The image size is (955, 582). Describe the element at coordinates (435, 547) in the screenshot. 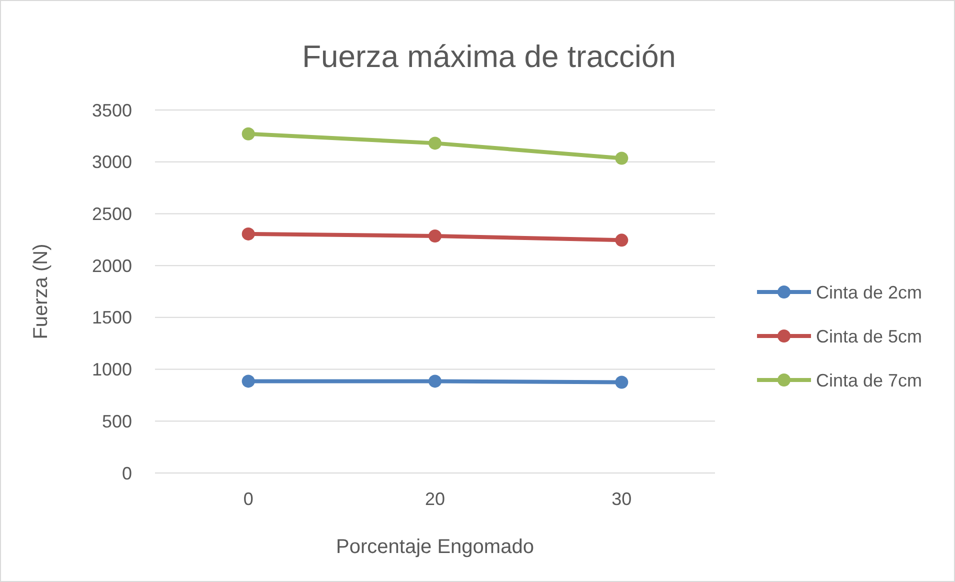

I see `x-axis-title: Porcentaje Engomado` at that location.